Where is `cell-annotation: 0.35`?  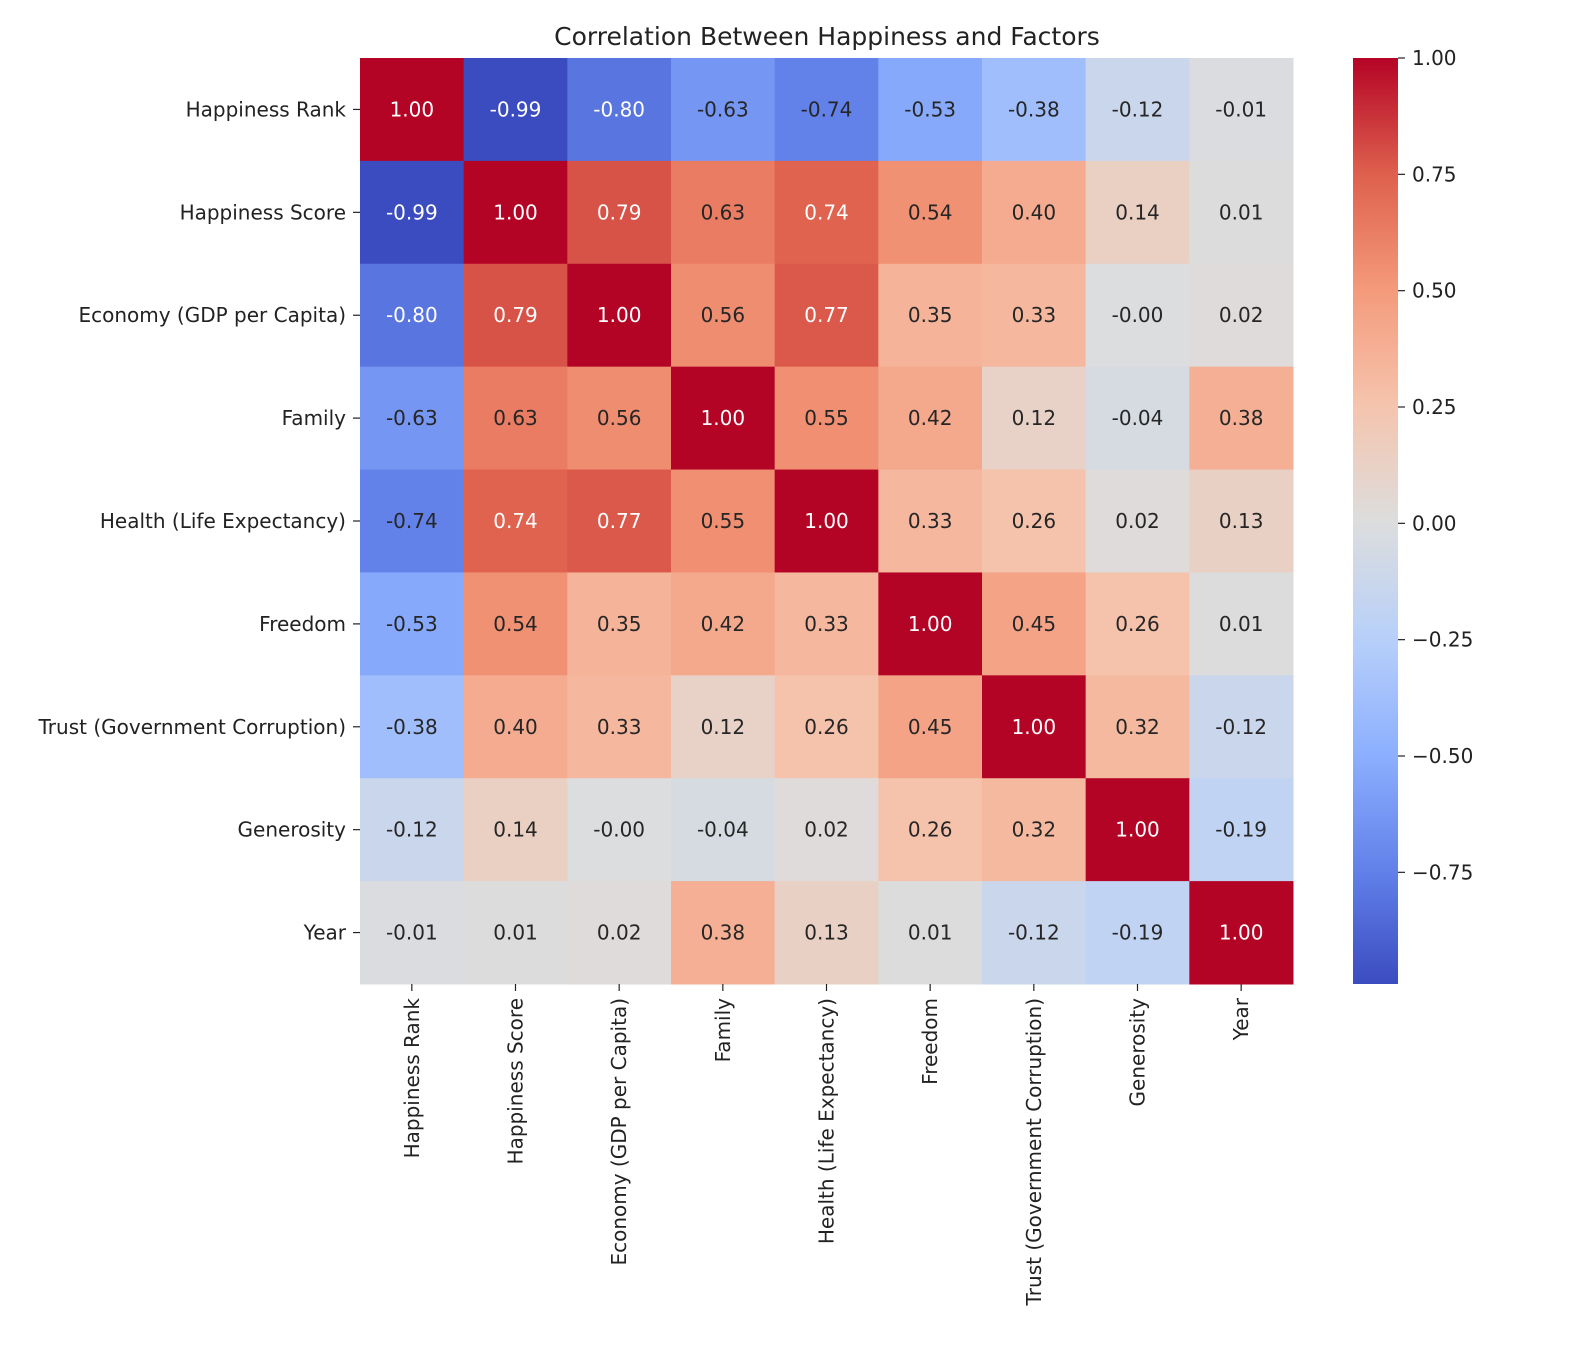 cell-annotation: 0.35 is located at coordinates (930, 315).